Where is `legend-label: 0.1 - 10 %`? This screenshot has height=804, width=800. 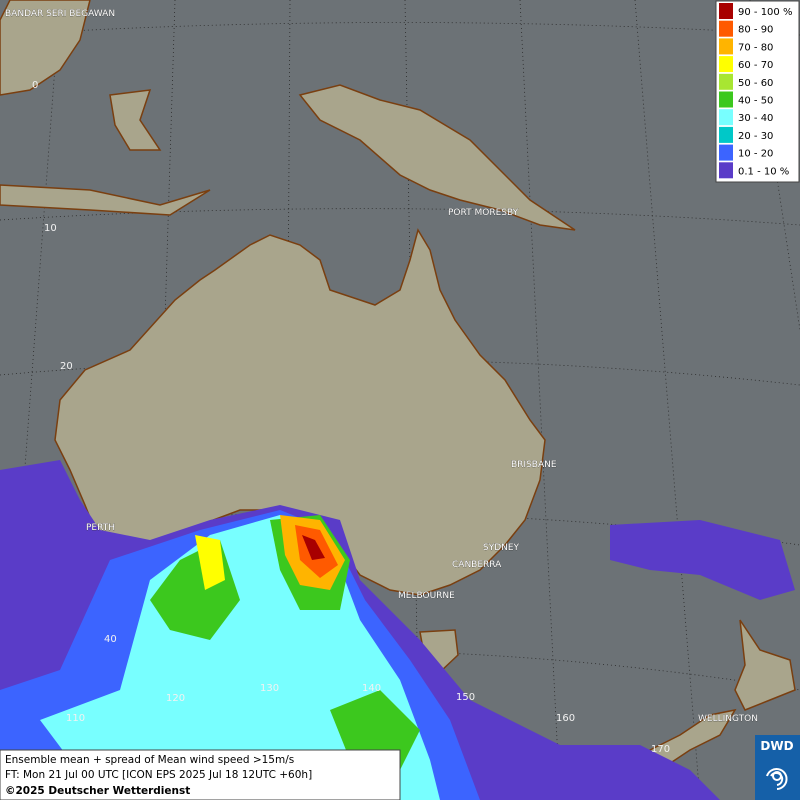 legend-label: 0.1 - 10 % is located at coordinates (763, 171).